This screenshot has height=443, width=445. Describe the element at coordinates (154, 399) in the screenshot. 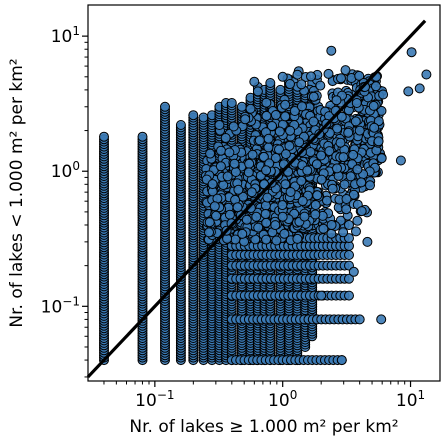

I see `x-tick-label: 10−1` at that location.